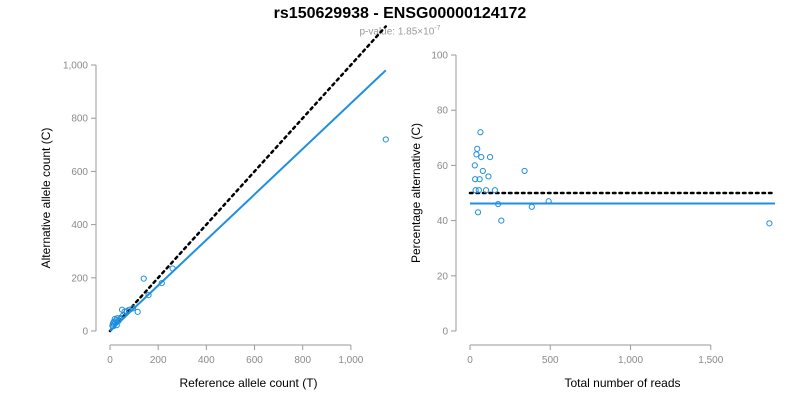 This screenshot has height=400, width=800. I want to click on p-value-label: p-value: 1.85×10, so click(397, 32).